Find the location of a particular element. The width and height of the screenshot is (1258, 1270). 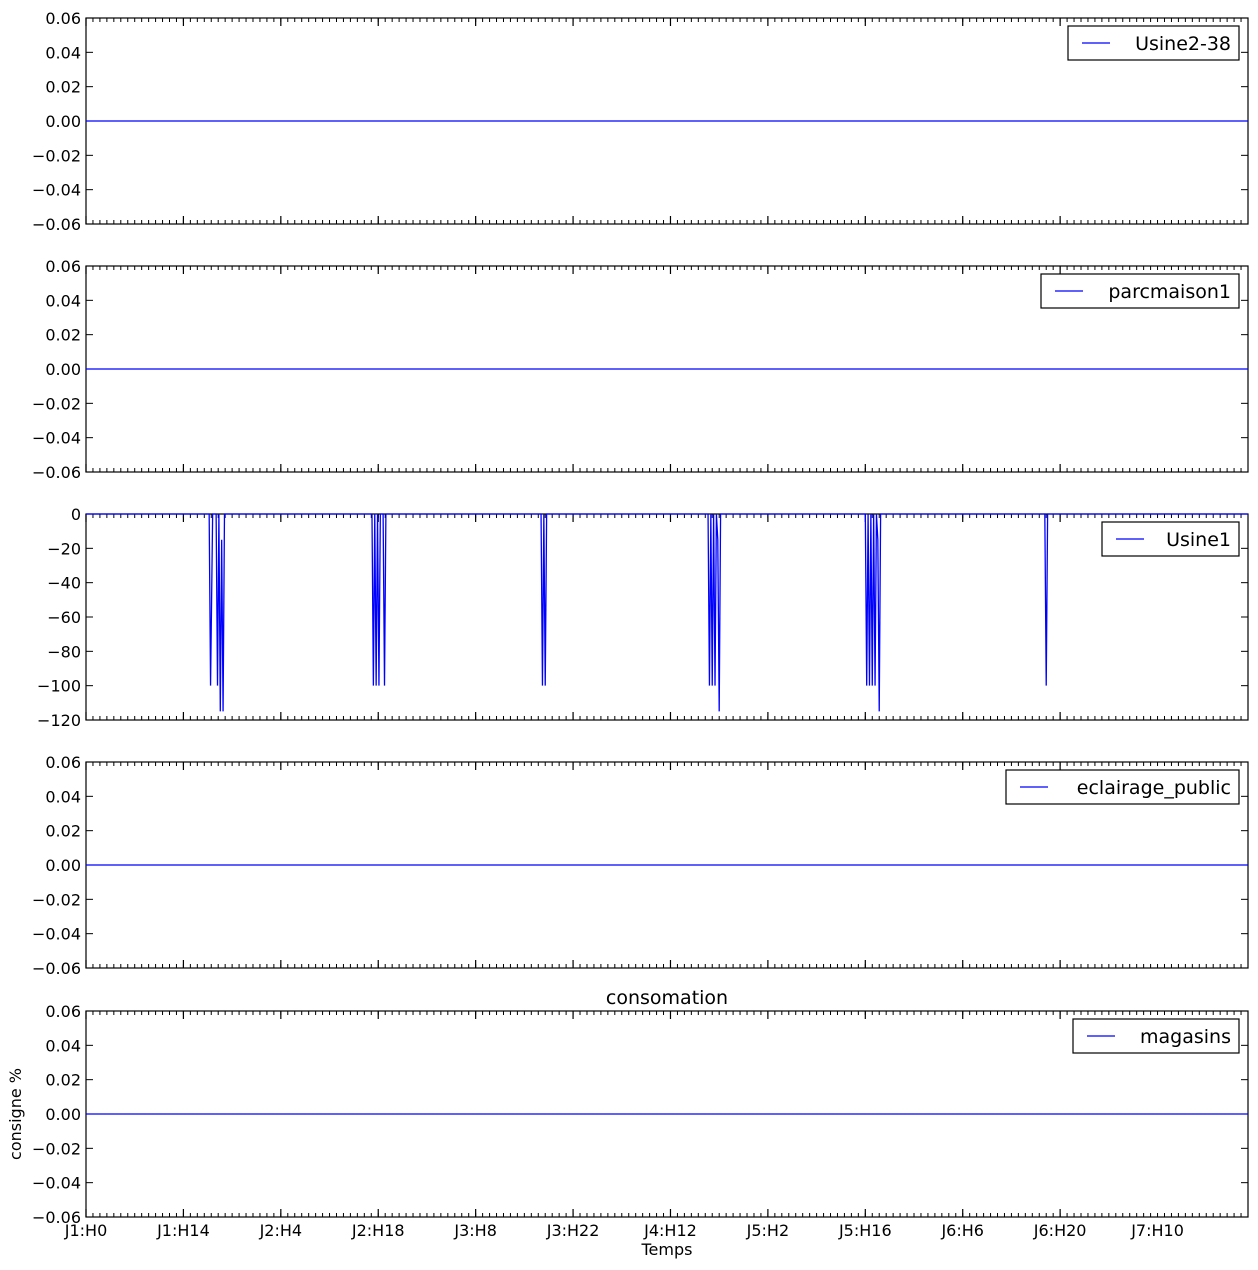

y-tick-label: 0 is located at coordinates (76, 514).